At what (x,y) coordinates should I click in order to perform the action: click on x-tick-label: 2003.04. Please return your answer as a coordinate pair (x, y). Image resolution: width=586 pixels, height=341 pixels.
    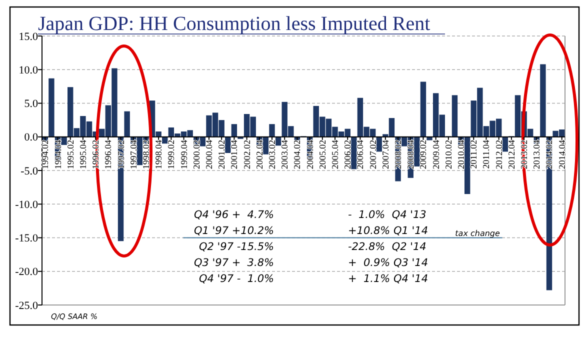
    Looking at the image, I should click on (285, 154).